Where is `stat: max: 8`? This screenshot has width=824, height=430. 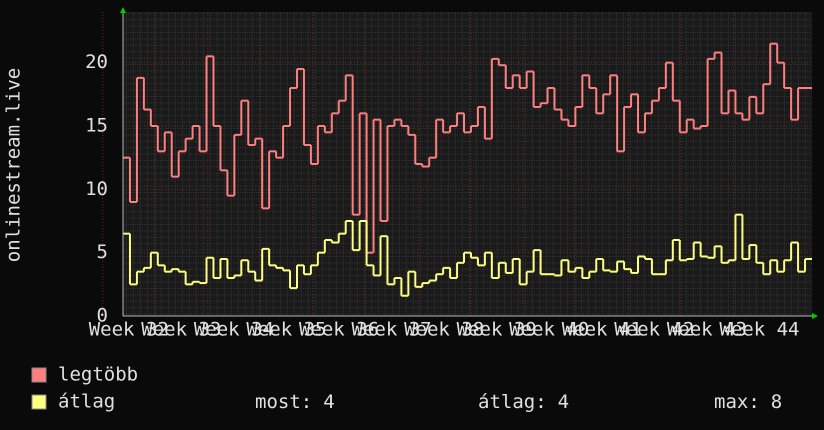
stat: max: 8 is located at coordinates (748, 402).